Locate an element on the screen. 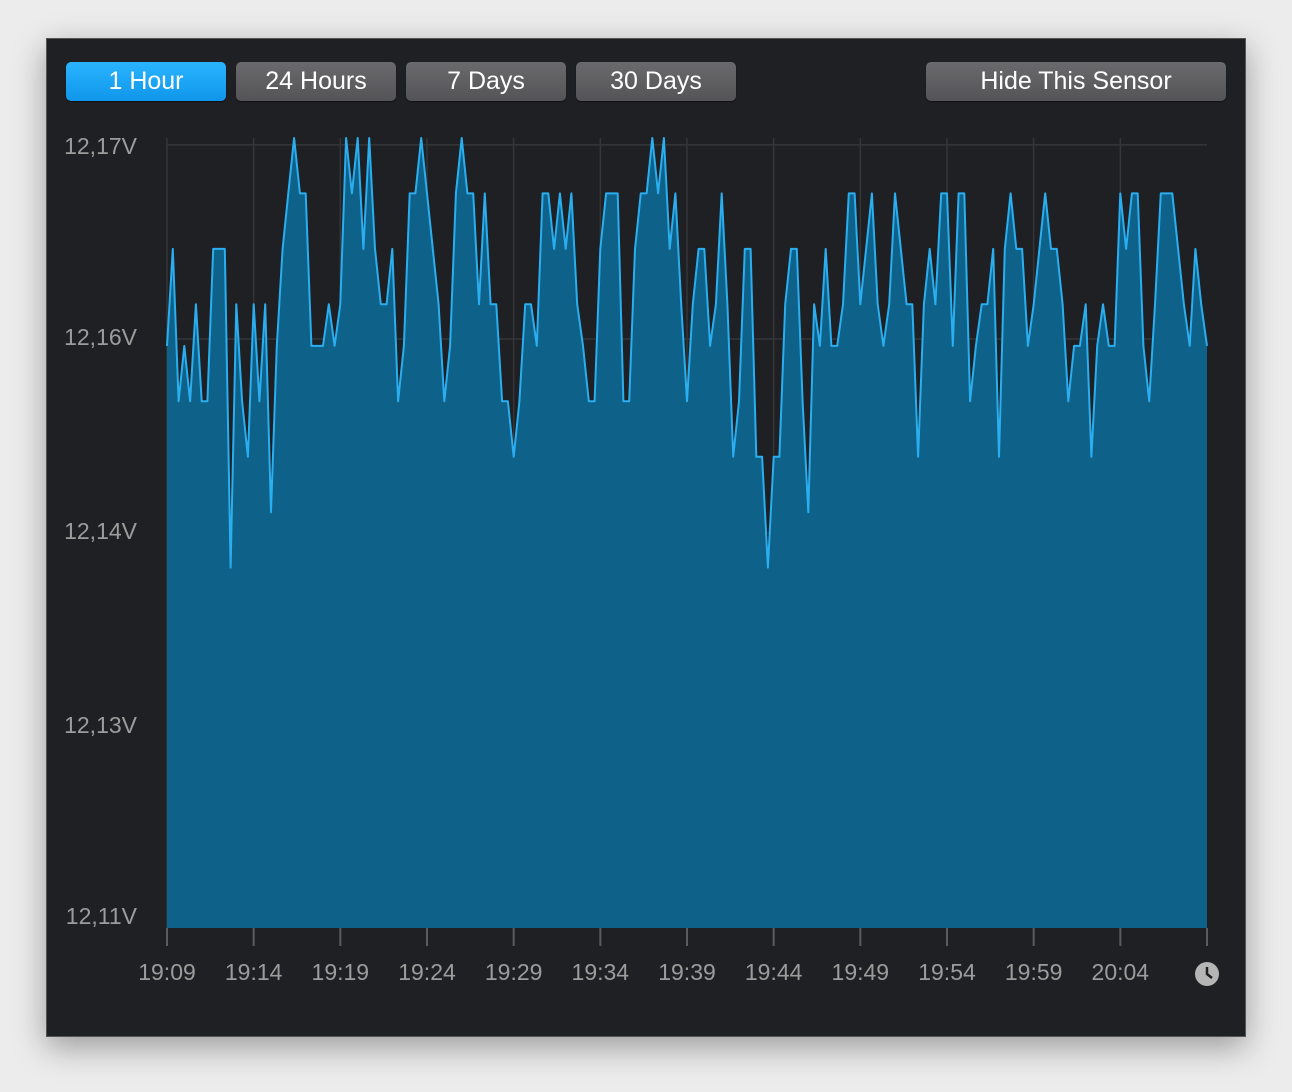 This screenshot has width=1292, height=1092. x-tick-label: 19:19 is located at coordinates (341, 972).